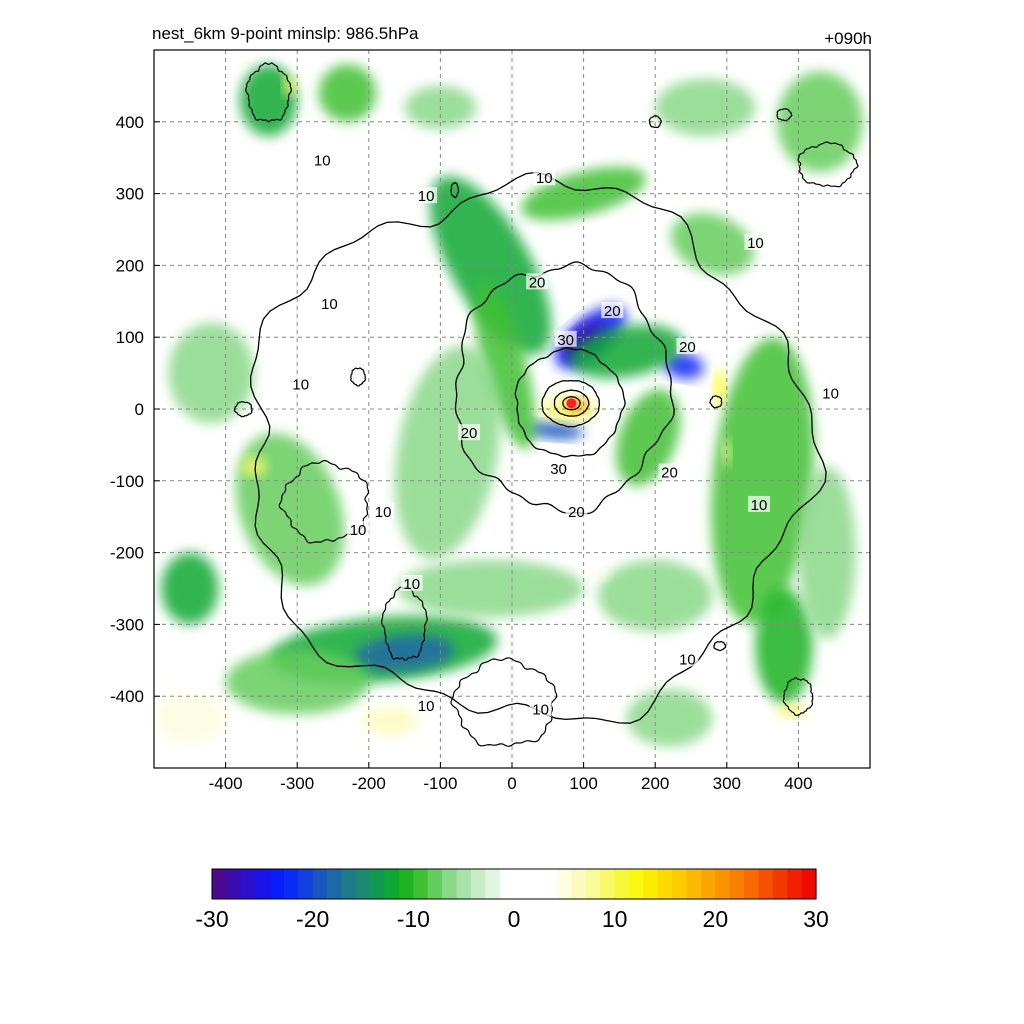 The width and height of the screenshot is (1024, 1024). Describe the element at coordinates (583, 783) in the screenshot. I see `x-tick-label: 100` at that location.